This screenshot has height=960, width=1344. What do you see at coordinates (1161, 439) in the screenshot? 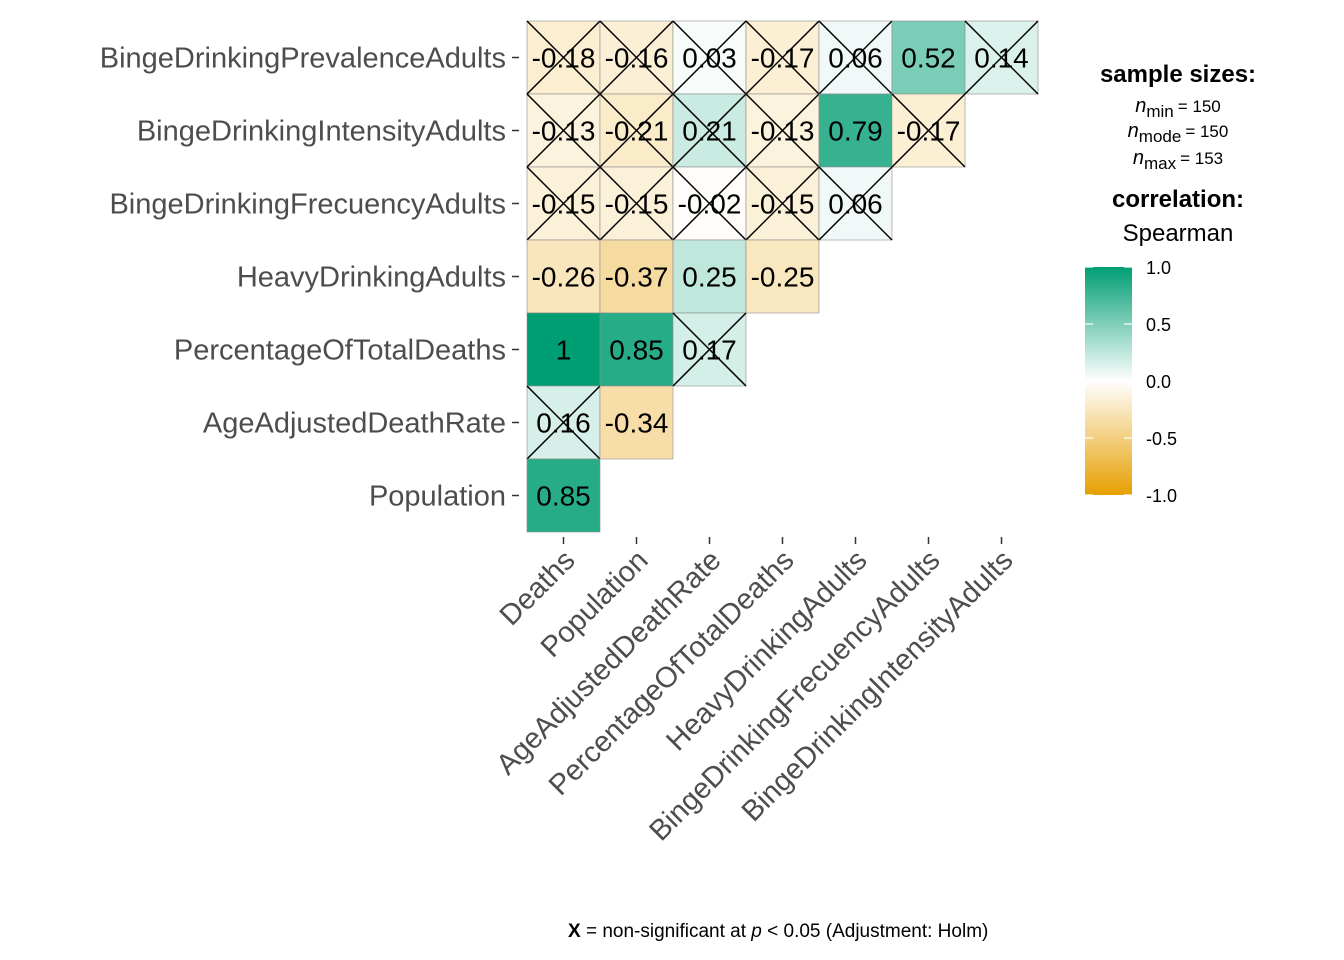
I see `legend-tick-label: -0.5` at bounding box center [1161, 439].